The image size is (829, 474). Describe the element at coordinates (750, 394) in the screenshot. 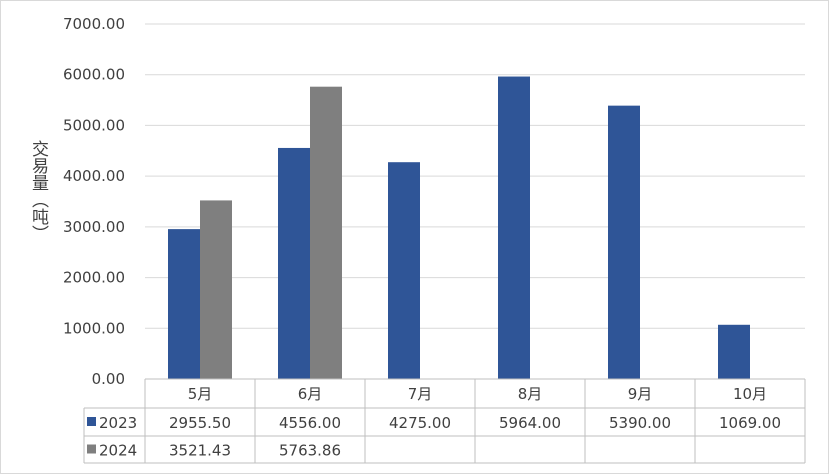

I see `x-tick-label: 10月` at that location.